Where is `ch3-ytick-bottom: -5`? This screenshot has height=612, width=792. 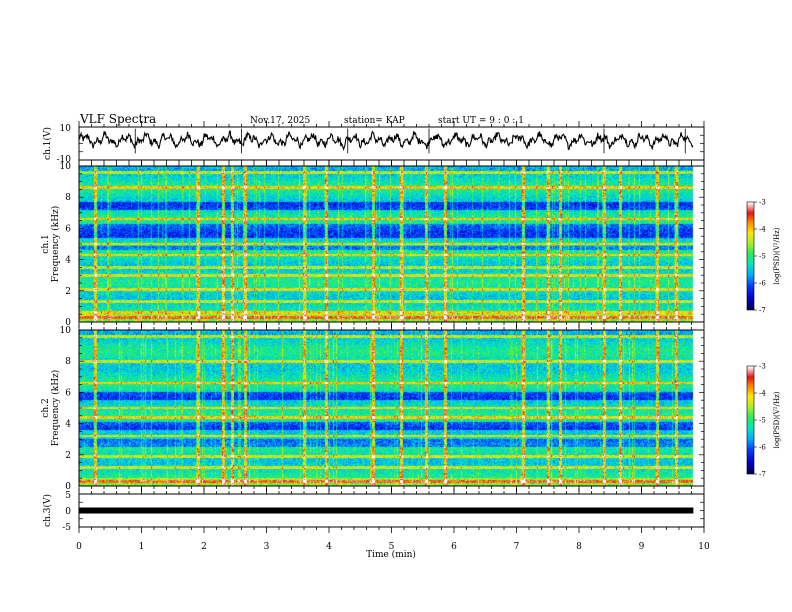 ch3-ytick-bottom: -5 is located at coordinates (66, 528).